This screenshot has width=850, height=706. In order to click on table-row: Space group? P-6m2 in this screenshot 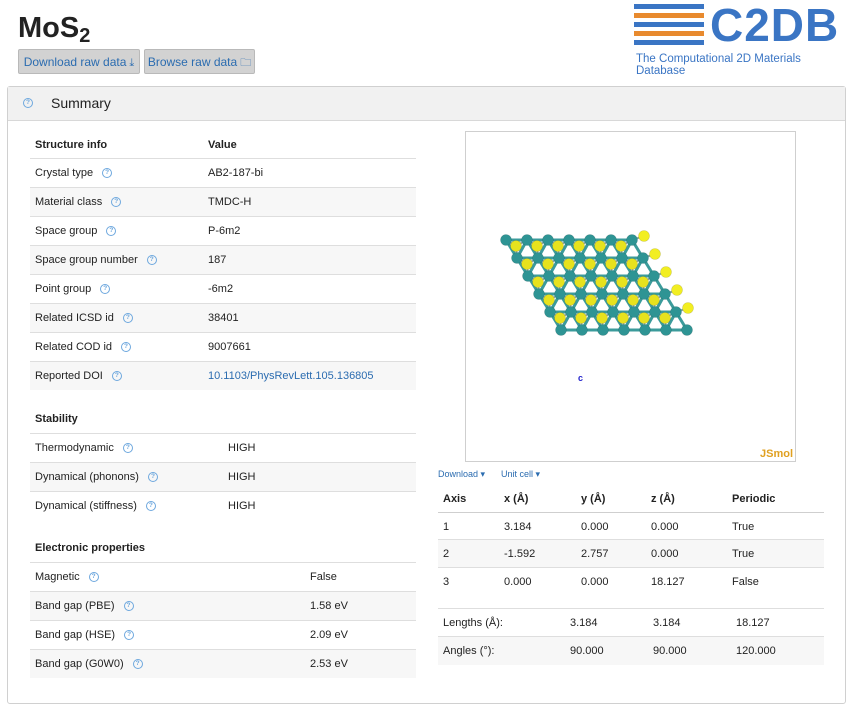, I will do `click(223, 230)`.